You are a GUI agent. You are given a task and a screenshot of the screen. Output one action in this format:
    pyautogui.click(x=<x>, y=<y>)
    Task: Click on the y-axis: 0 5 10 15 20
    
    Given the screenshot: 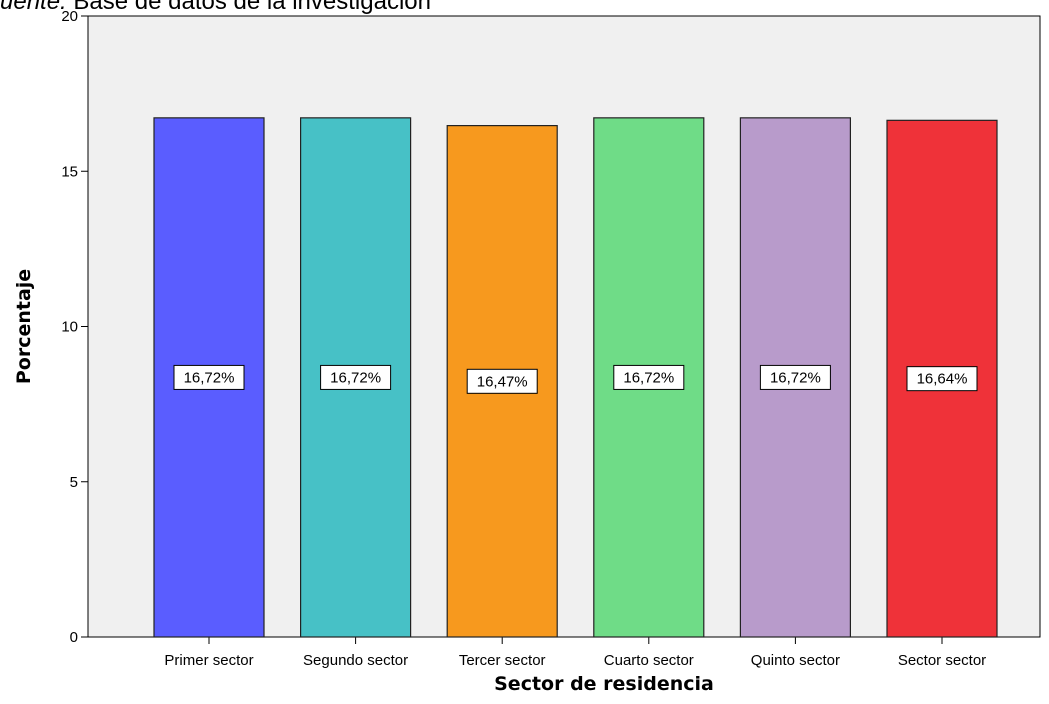 What is the action you would take?
    pyautogui.click(x=75, y=327)
    